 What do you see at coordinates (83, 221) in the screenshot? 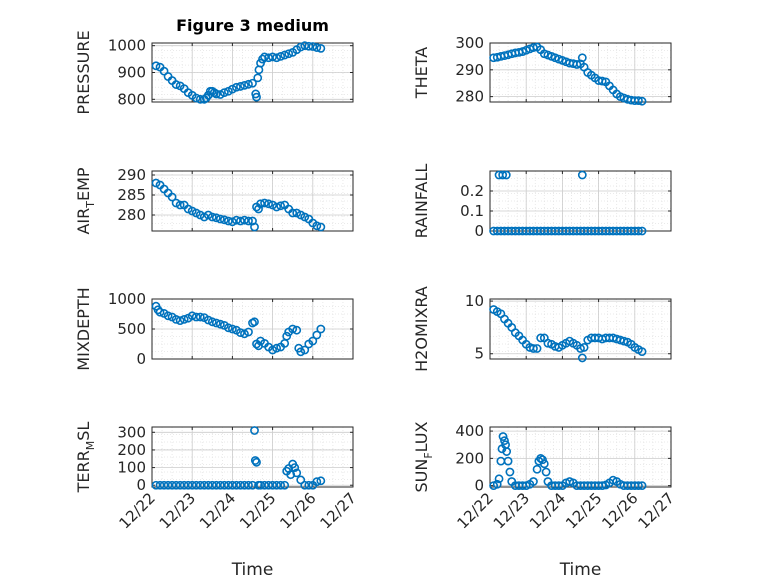
I see `y-axis-label-text: AIR` at bounding box center [83, 221].